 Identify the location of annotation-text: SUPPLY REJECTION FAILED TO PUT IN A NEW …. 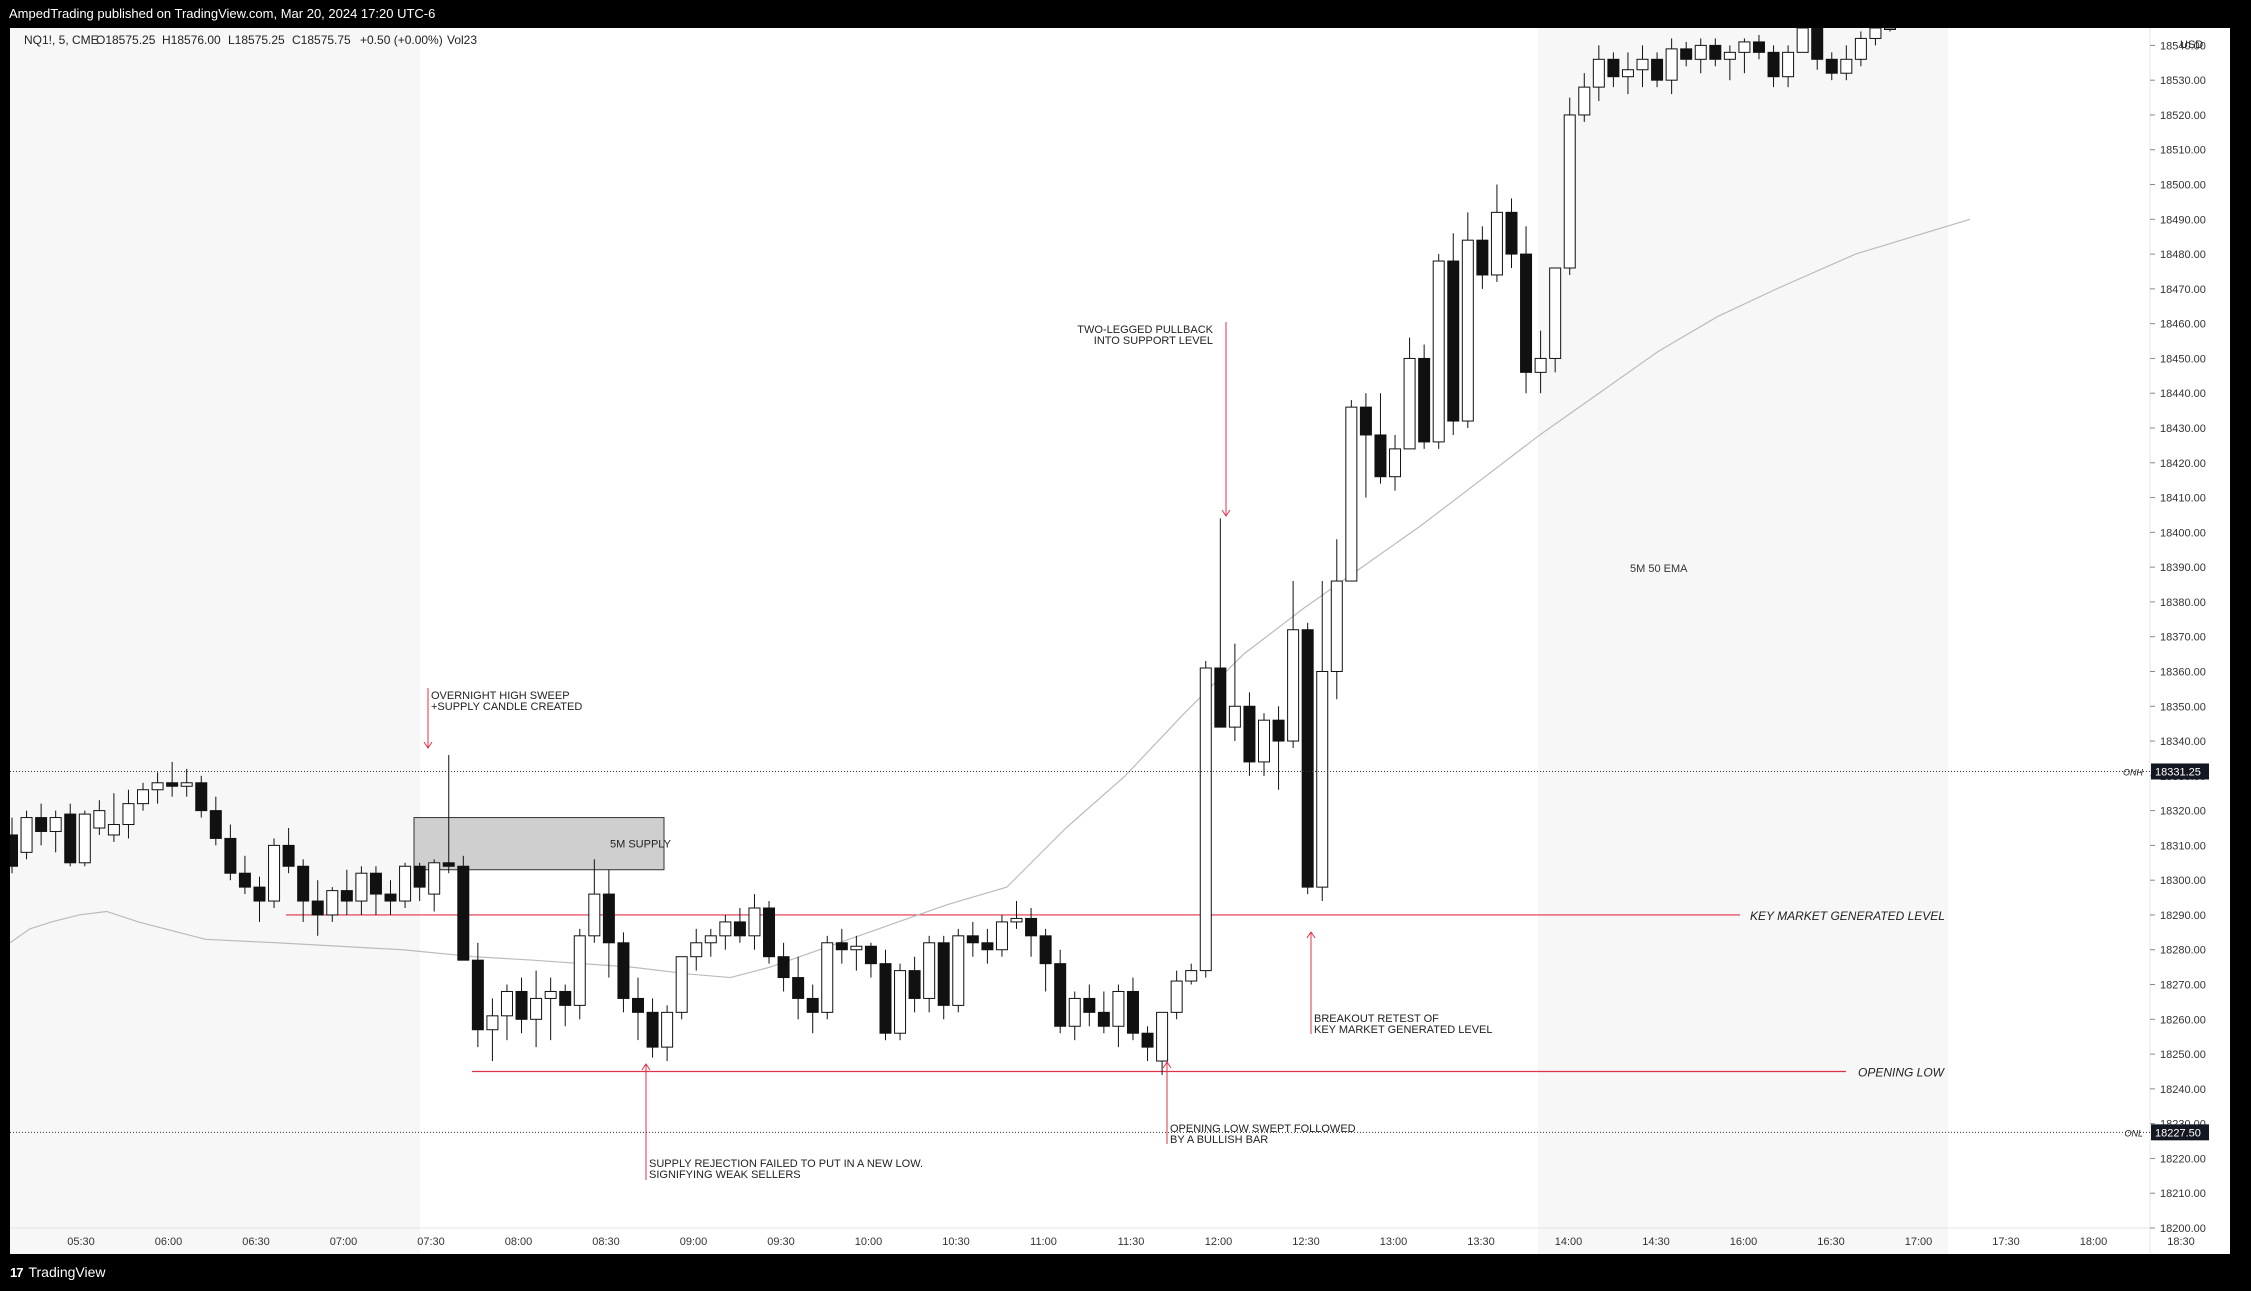
(786, 1164).